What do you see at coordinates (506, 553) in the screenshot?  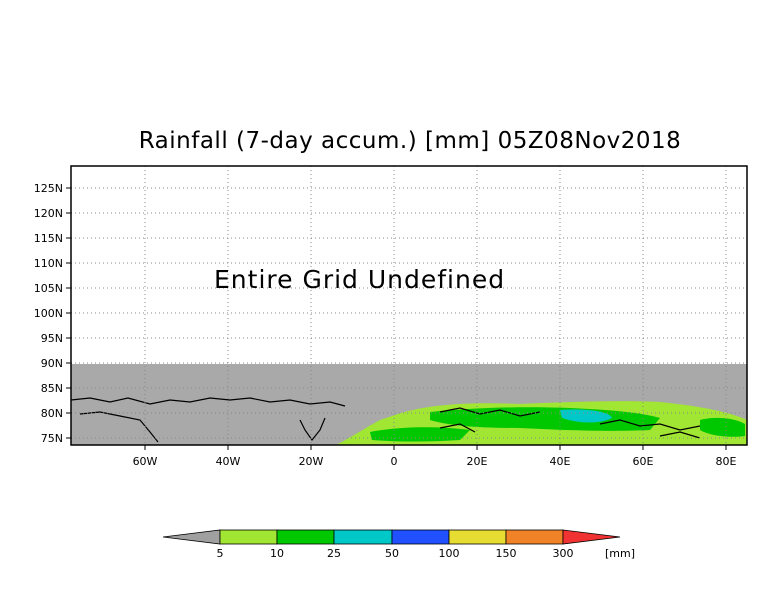 I see `colorbar-label: 150` at bounding box center [506, 553].